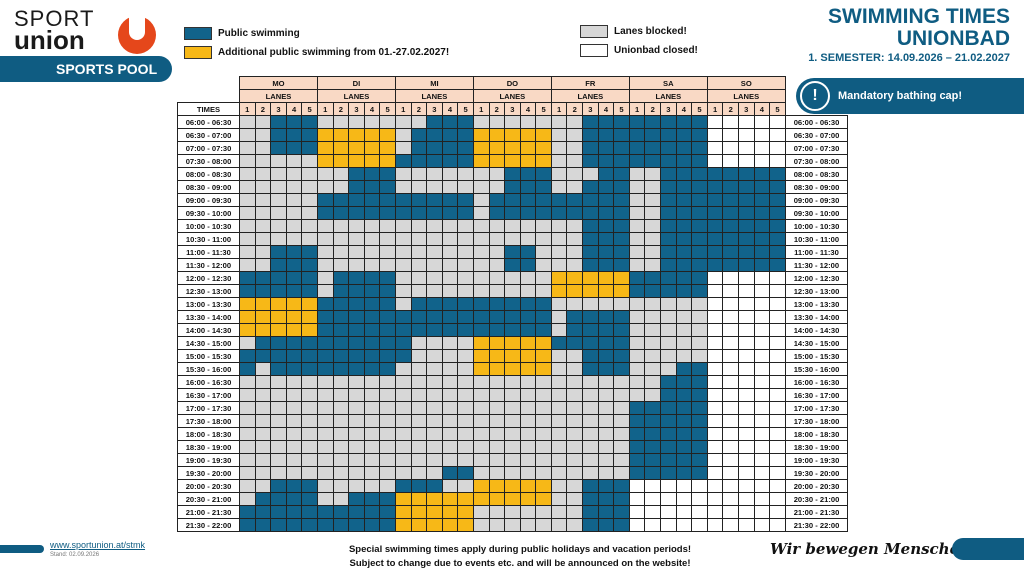 The height and width of the screenshot is (576, 1024). Describe the element at coordinates (208, 499) in the screenshot. I see `time-slot: 20:30 - 21:00` at that location.